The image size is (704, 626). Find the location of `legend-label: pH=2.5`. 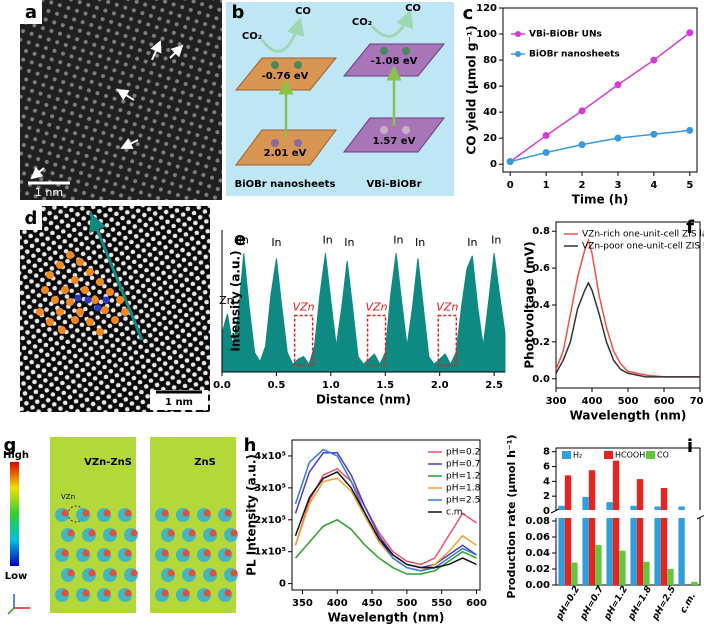

legend-label: pH=2.5 is located at coordinates (463, 501).